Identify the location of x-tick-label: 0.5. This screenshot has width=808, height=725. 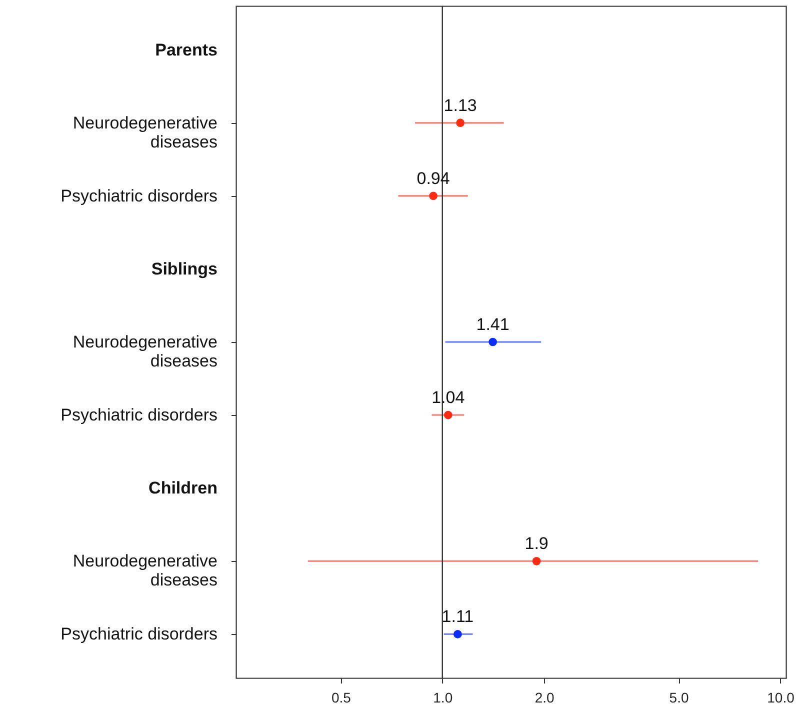
(341, 698).